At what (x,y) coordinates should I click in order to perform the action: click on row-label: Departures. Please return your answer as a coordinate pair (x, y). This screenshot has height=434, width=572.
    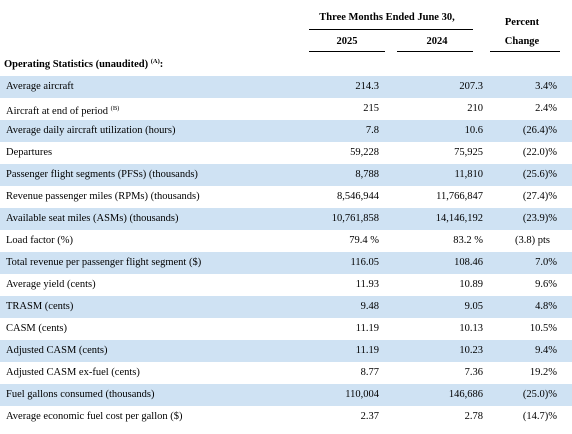
    Looking at the image, I should click on (29, 153).